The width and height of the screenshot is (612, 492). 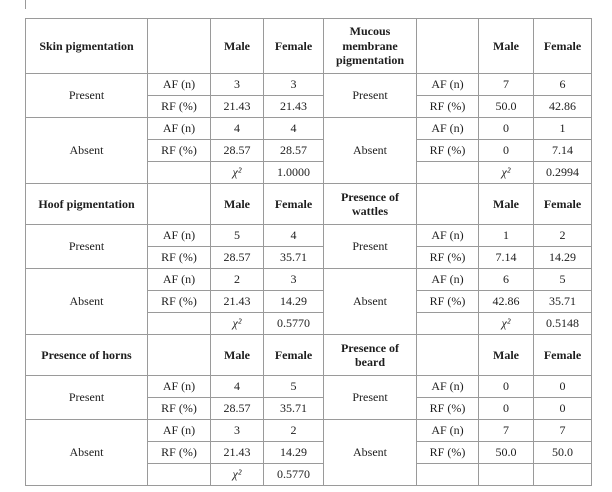 What do you see at coordinates (506, 430) in the screenshot?
I see `value-cell: 7` at bounding box center [506, 430].